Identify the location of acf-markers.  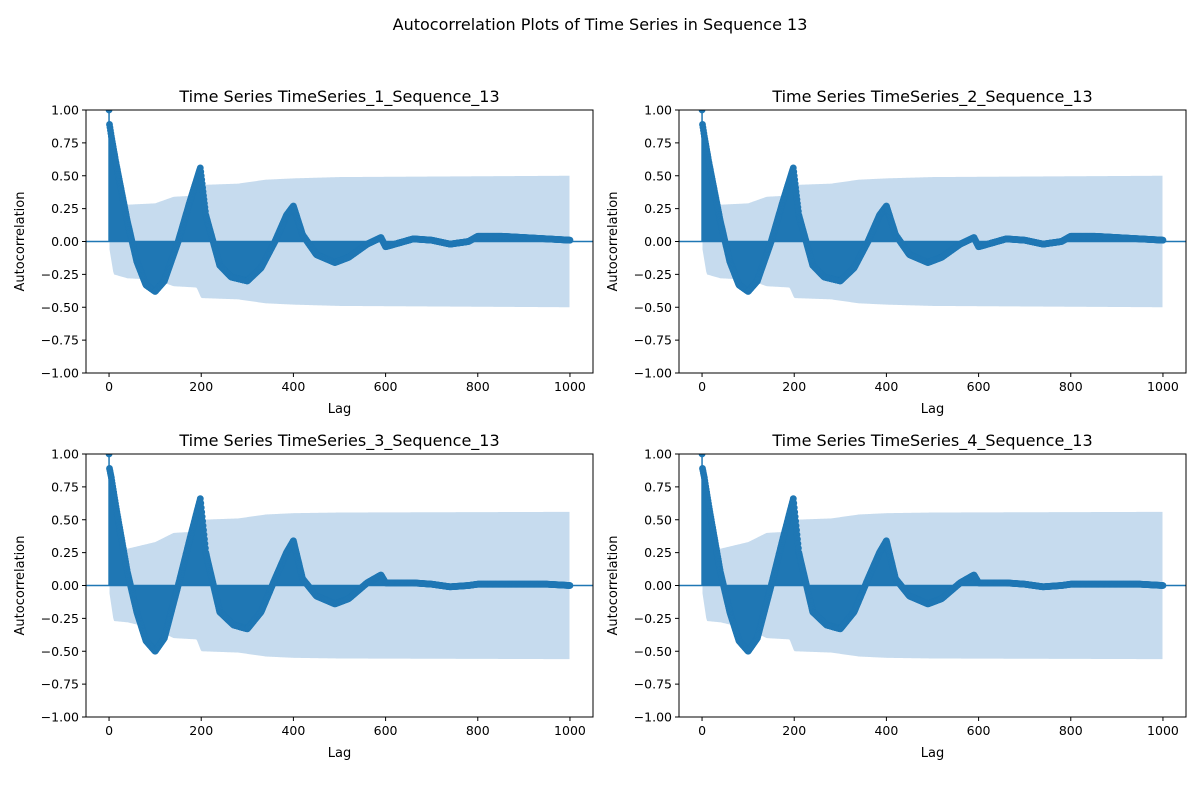
(932, 554).